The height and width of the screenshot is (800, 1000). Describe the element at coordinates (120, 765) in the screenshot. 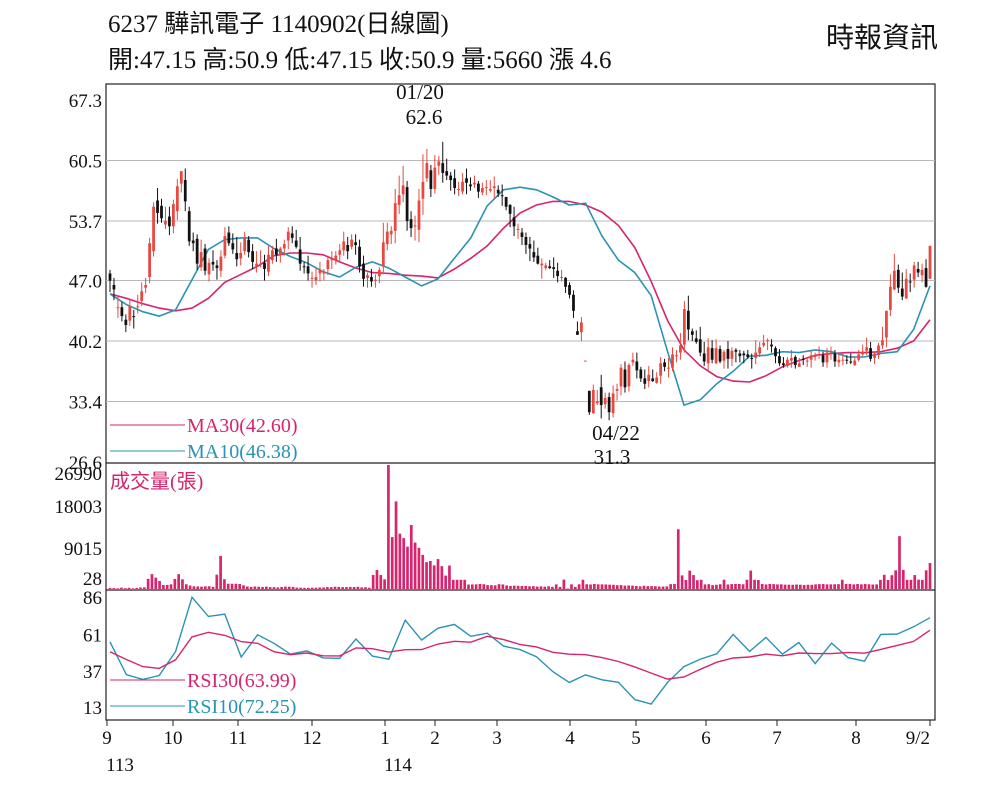

I see `year-label: 113` at that location.